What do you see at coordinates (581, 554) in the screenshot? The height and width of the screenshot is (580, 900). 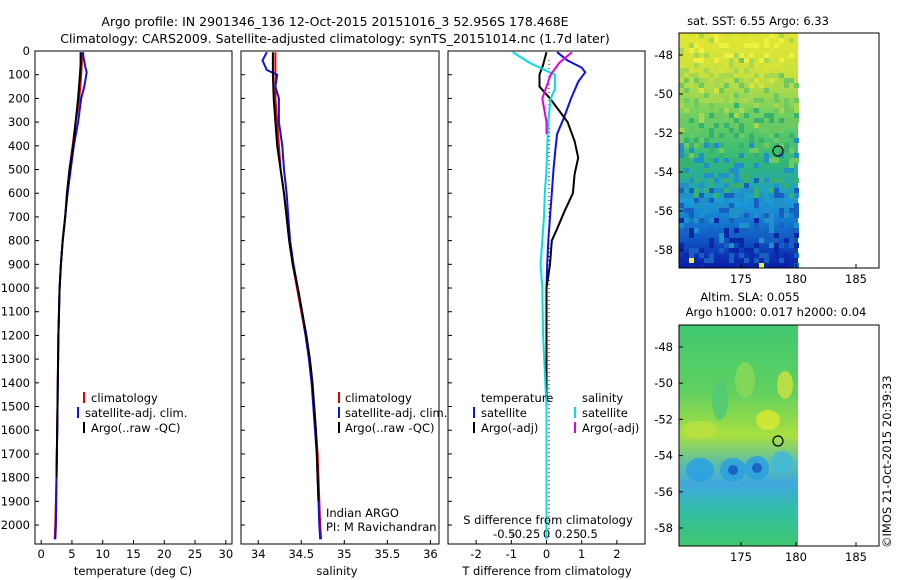 I see `x-tick-label: 1` at bounding box center [581, 554].